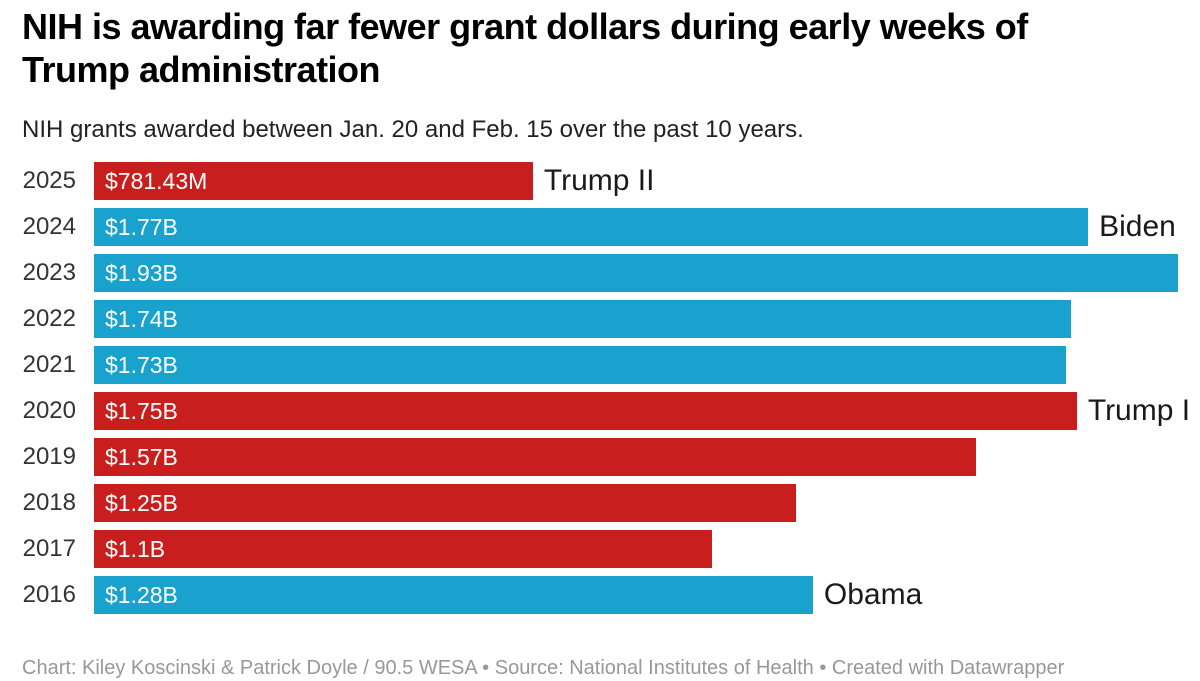 This screenshot has width=1200, height=681. What do you see at coordinates (141, 364) in the screenshot?
I see `bar-value-label: $1.73B` at bounding box center [141, 364].